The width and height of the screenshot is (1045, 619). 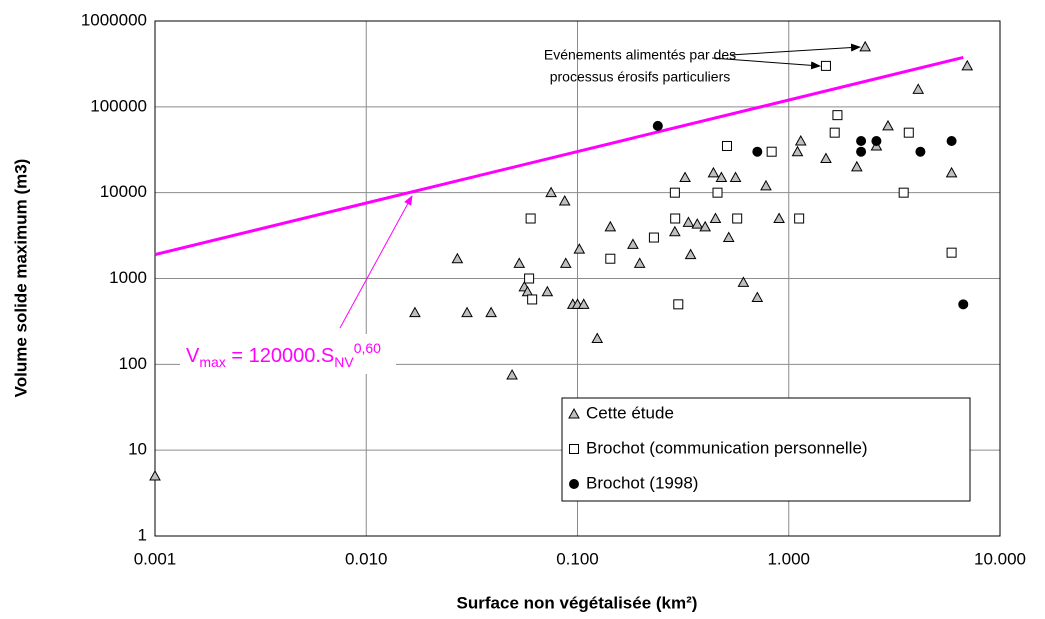 What do you see at coordinates (727, 447) in the screenshot?
I see `legend-label: Brochot (communication personnelle)` at bounding box center [727, 447].